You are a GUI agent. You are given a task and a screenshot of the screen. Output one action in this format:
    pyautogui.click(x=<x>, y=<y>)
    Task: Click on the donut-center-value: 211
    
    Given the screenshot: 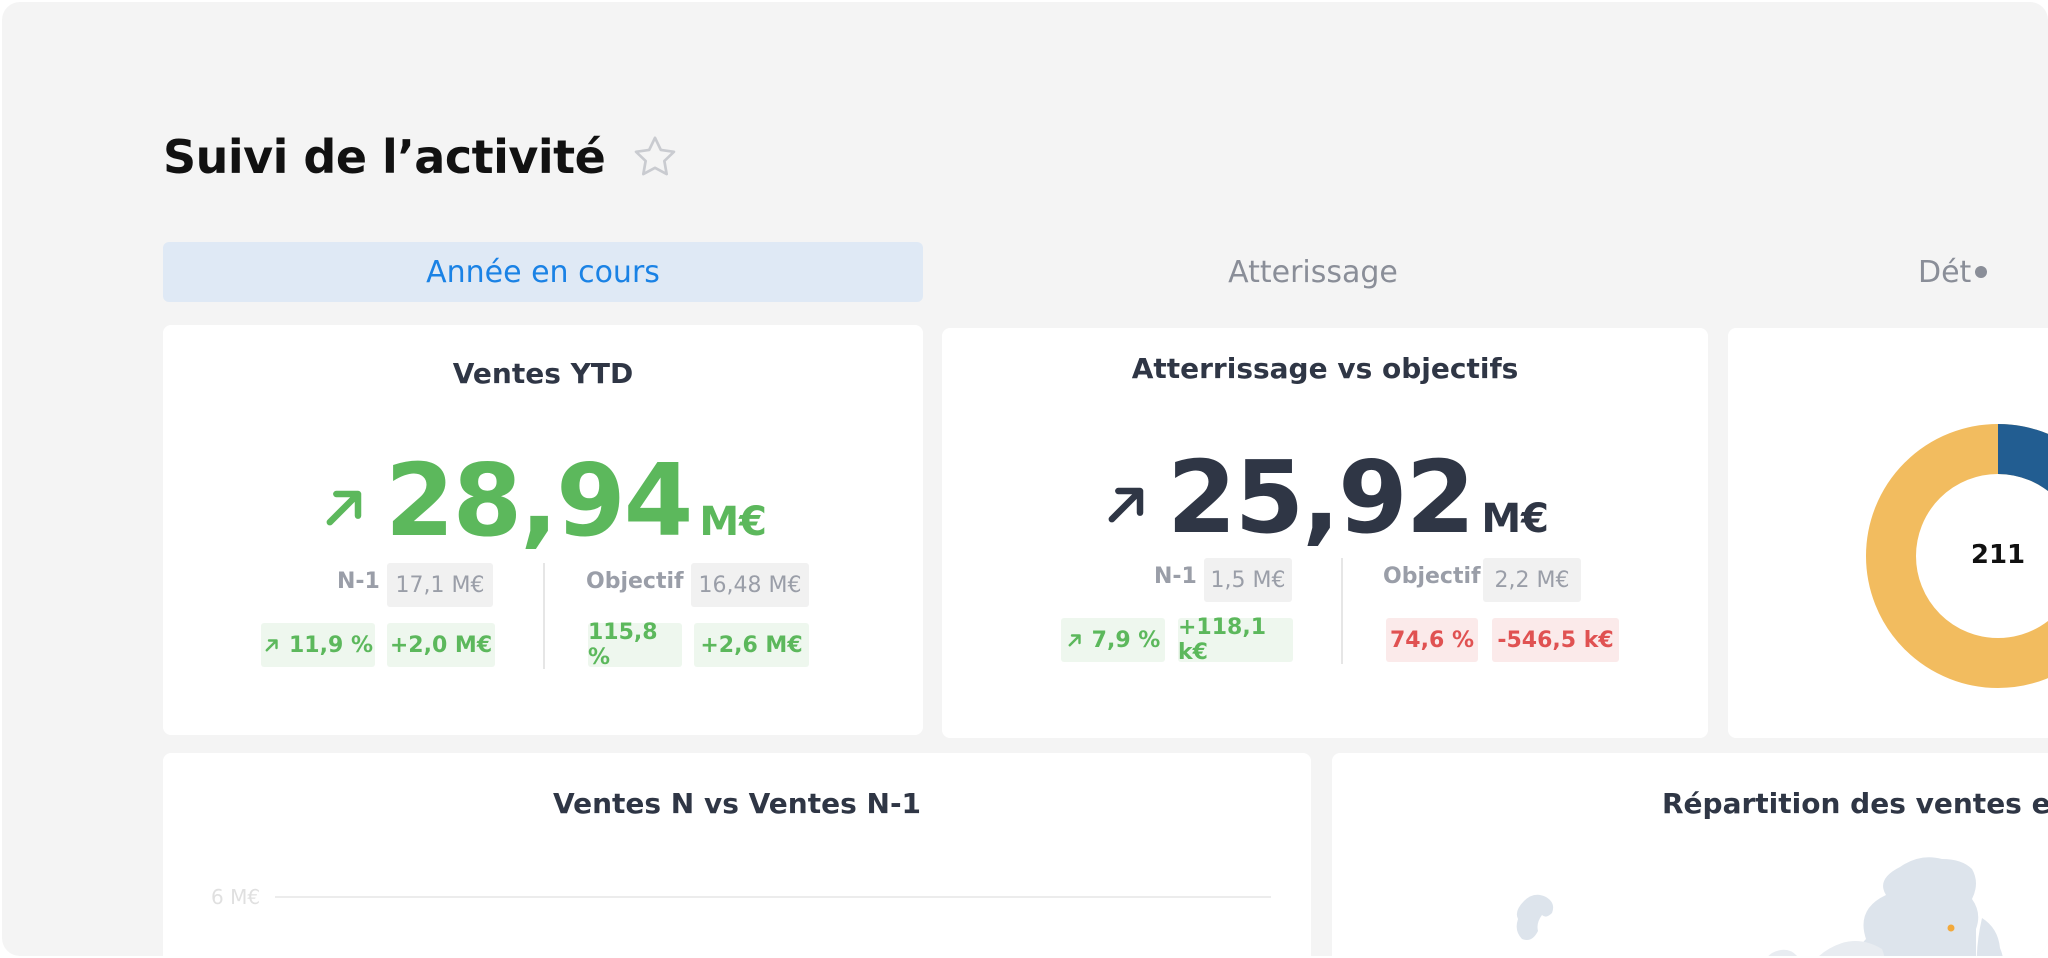 What is the action you would take?
    pyautogui.click(x=1998, y=555)
    